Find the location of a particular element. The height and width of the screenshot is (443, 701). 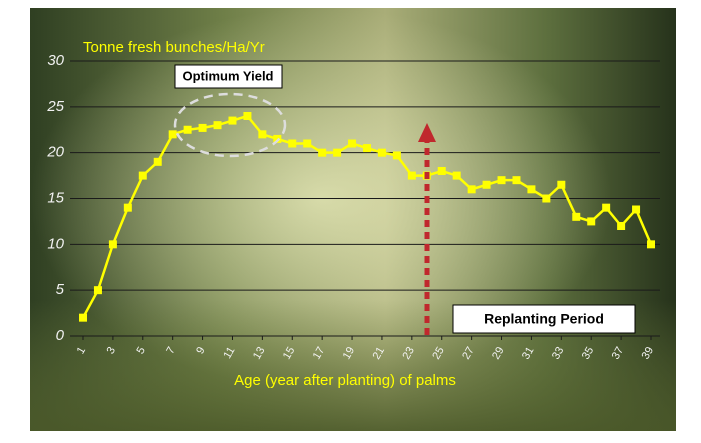

x-tick-label: 1 is located at coordinates (81, 350).